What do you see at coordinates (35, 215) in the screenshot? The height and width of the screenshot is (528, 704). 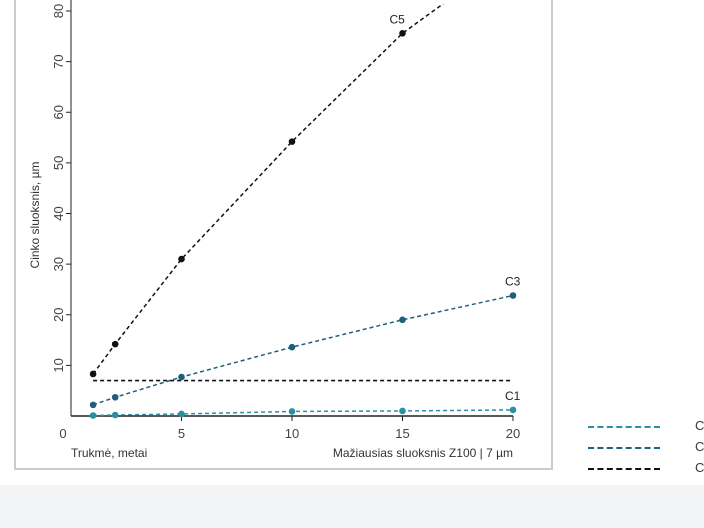 I see `y-axis-title: Cinko sluoksnis, µm` at bounding box center [35, 215].